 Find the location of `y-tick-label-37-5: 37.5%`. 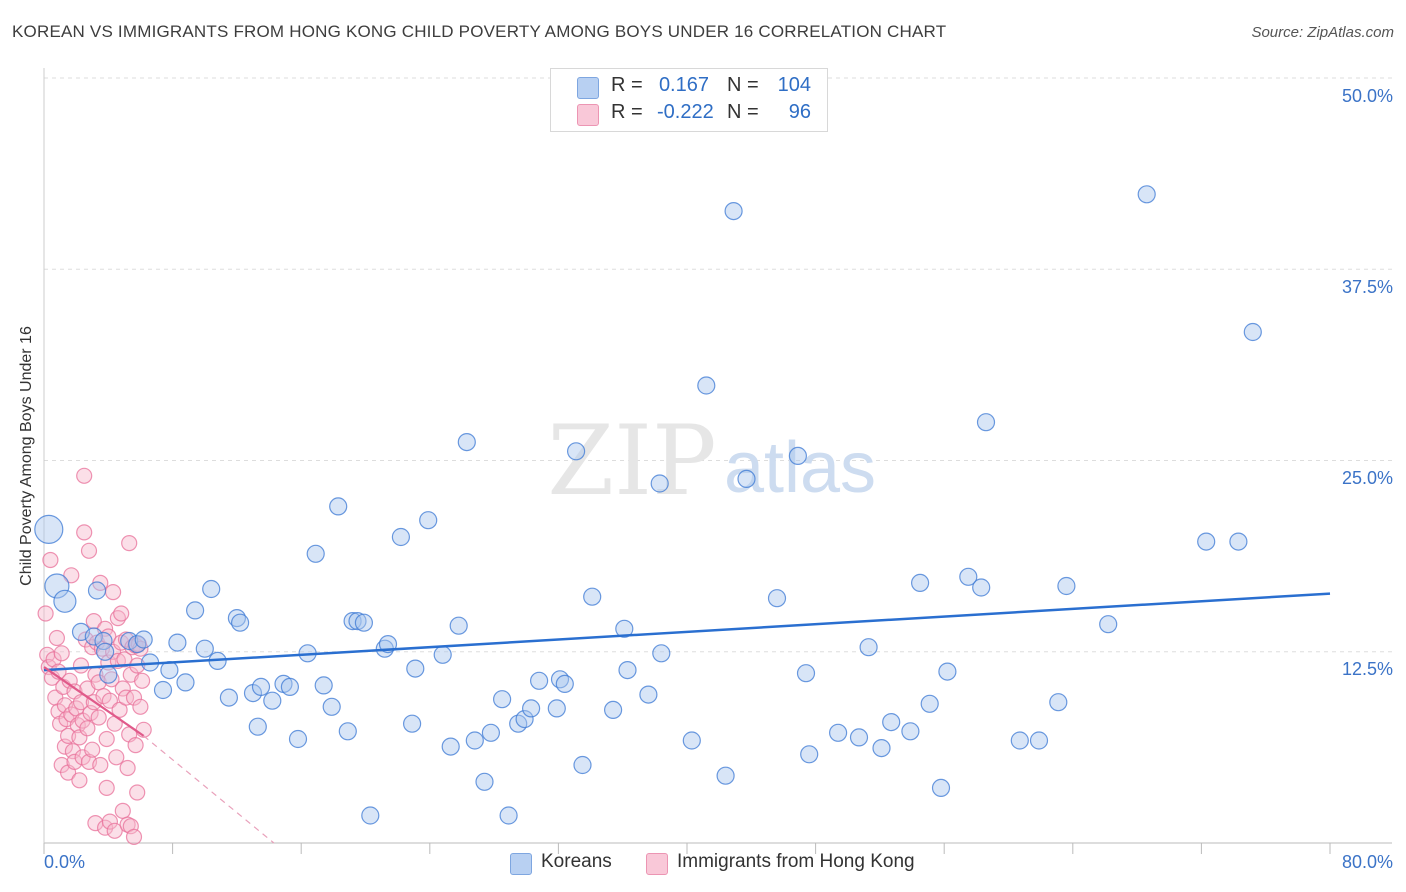

y-tick-label-37-5: 37.5% is located at coordinates (1367, 287).